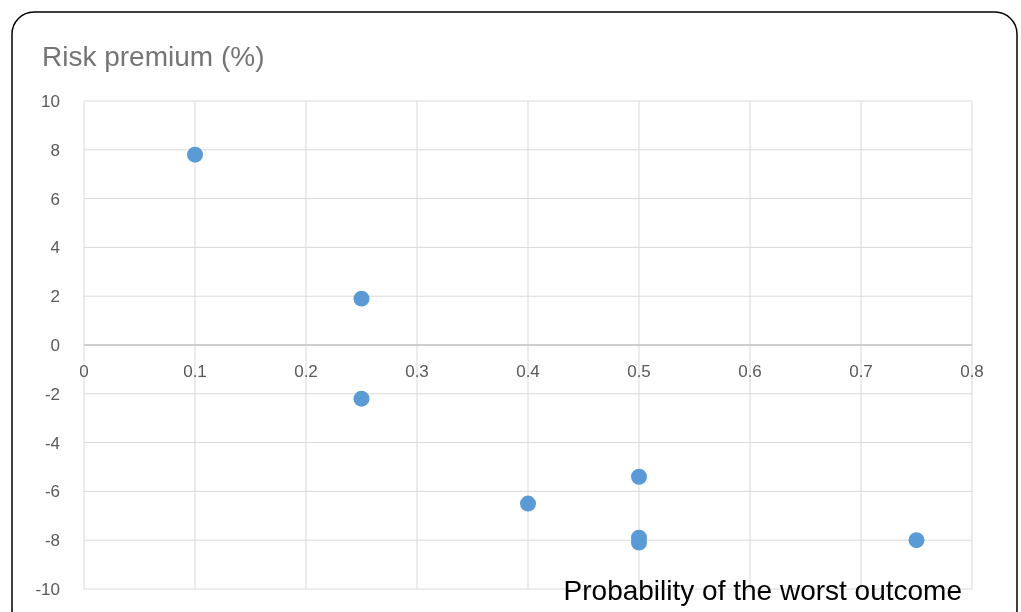 Image resolution: width=1021 pixels, height=612 pixels. What do you see at coordinates (52, 443) in the screenshot?
I see `y-tick-label: -4` at bounding box center [52, 443].